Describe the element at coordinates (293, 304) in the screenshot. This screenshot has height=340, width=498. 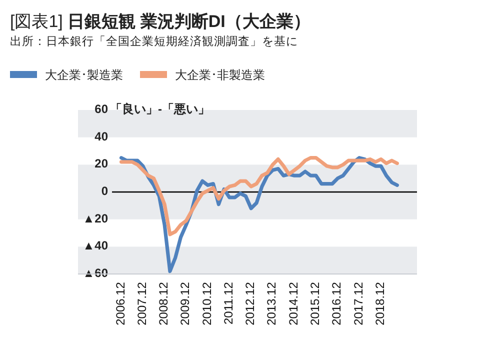
I see `x-tick-label: 2014.12` at that location.